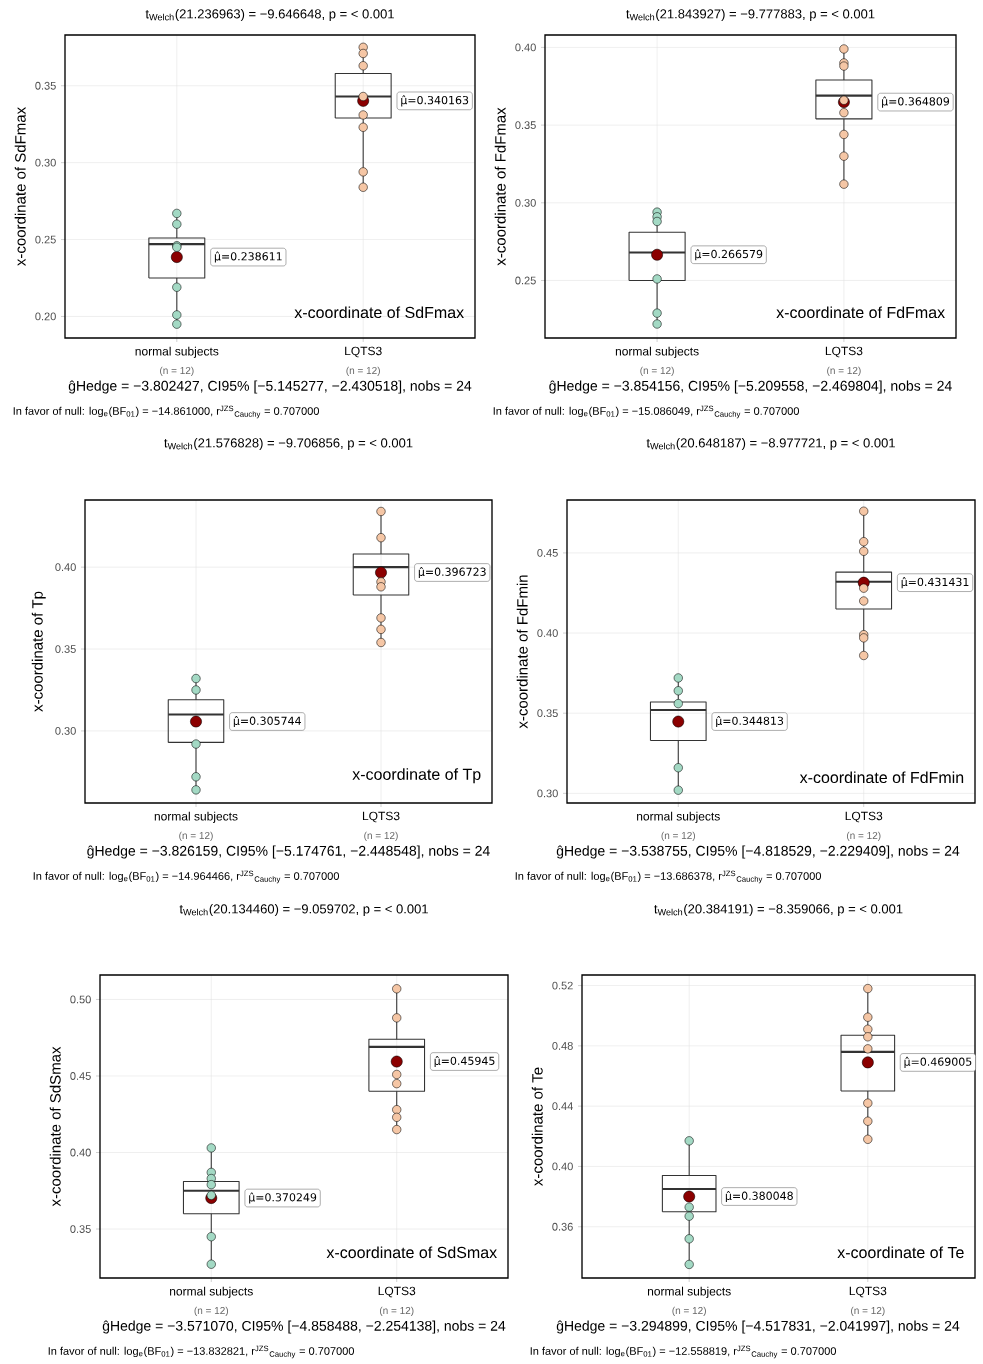 The height and width of the screenshot is (1364, 983). What do you see at coordinates (435, 101) in the screenshot?
I see `annotation: μ̂=0.340163` at bounding box center [435, 101].